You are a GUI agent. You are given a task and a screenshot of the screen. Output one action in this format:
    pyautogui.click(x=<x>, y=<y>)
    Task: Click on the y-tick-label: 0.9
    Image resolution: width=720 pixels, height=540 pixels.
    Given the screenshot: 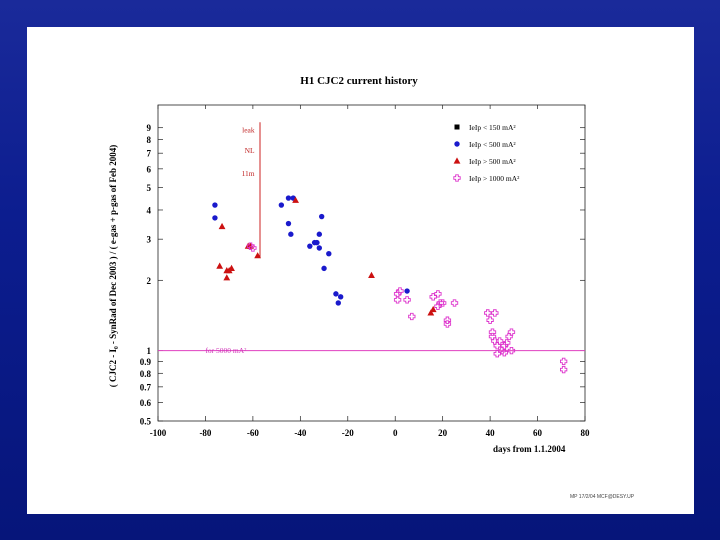 What is the action you would take?
    pyautogui.click(x=146, y=362)
    